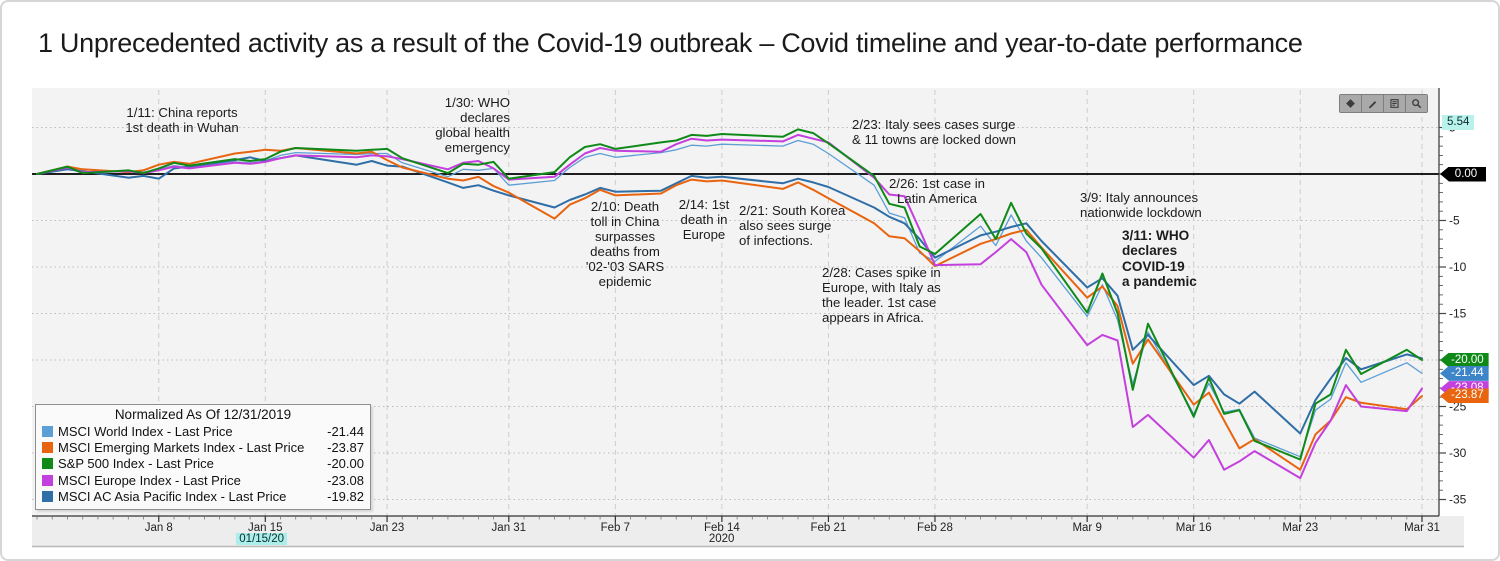  I want to click on svg-text: Jan 8, so click(159, 528).